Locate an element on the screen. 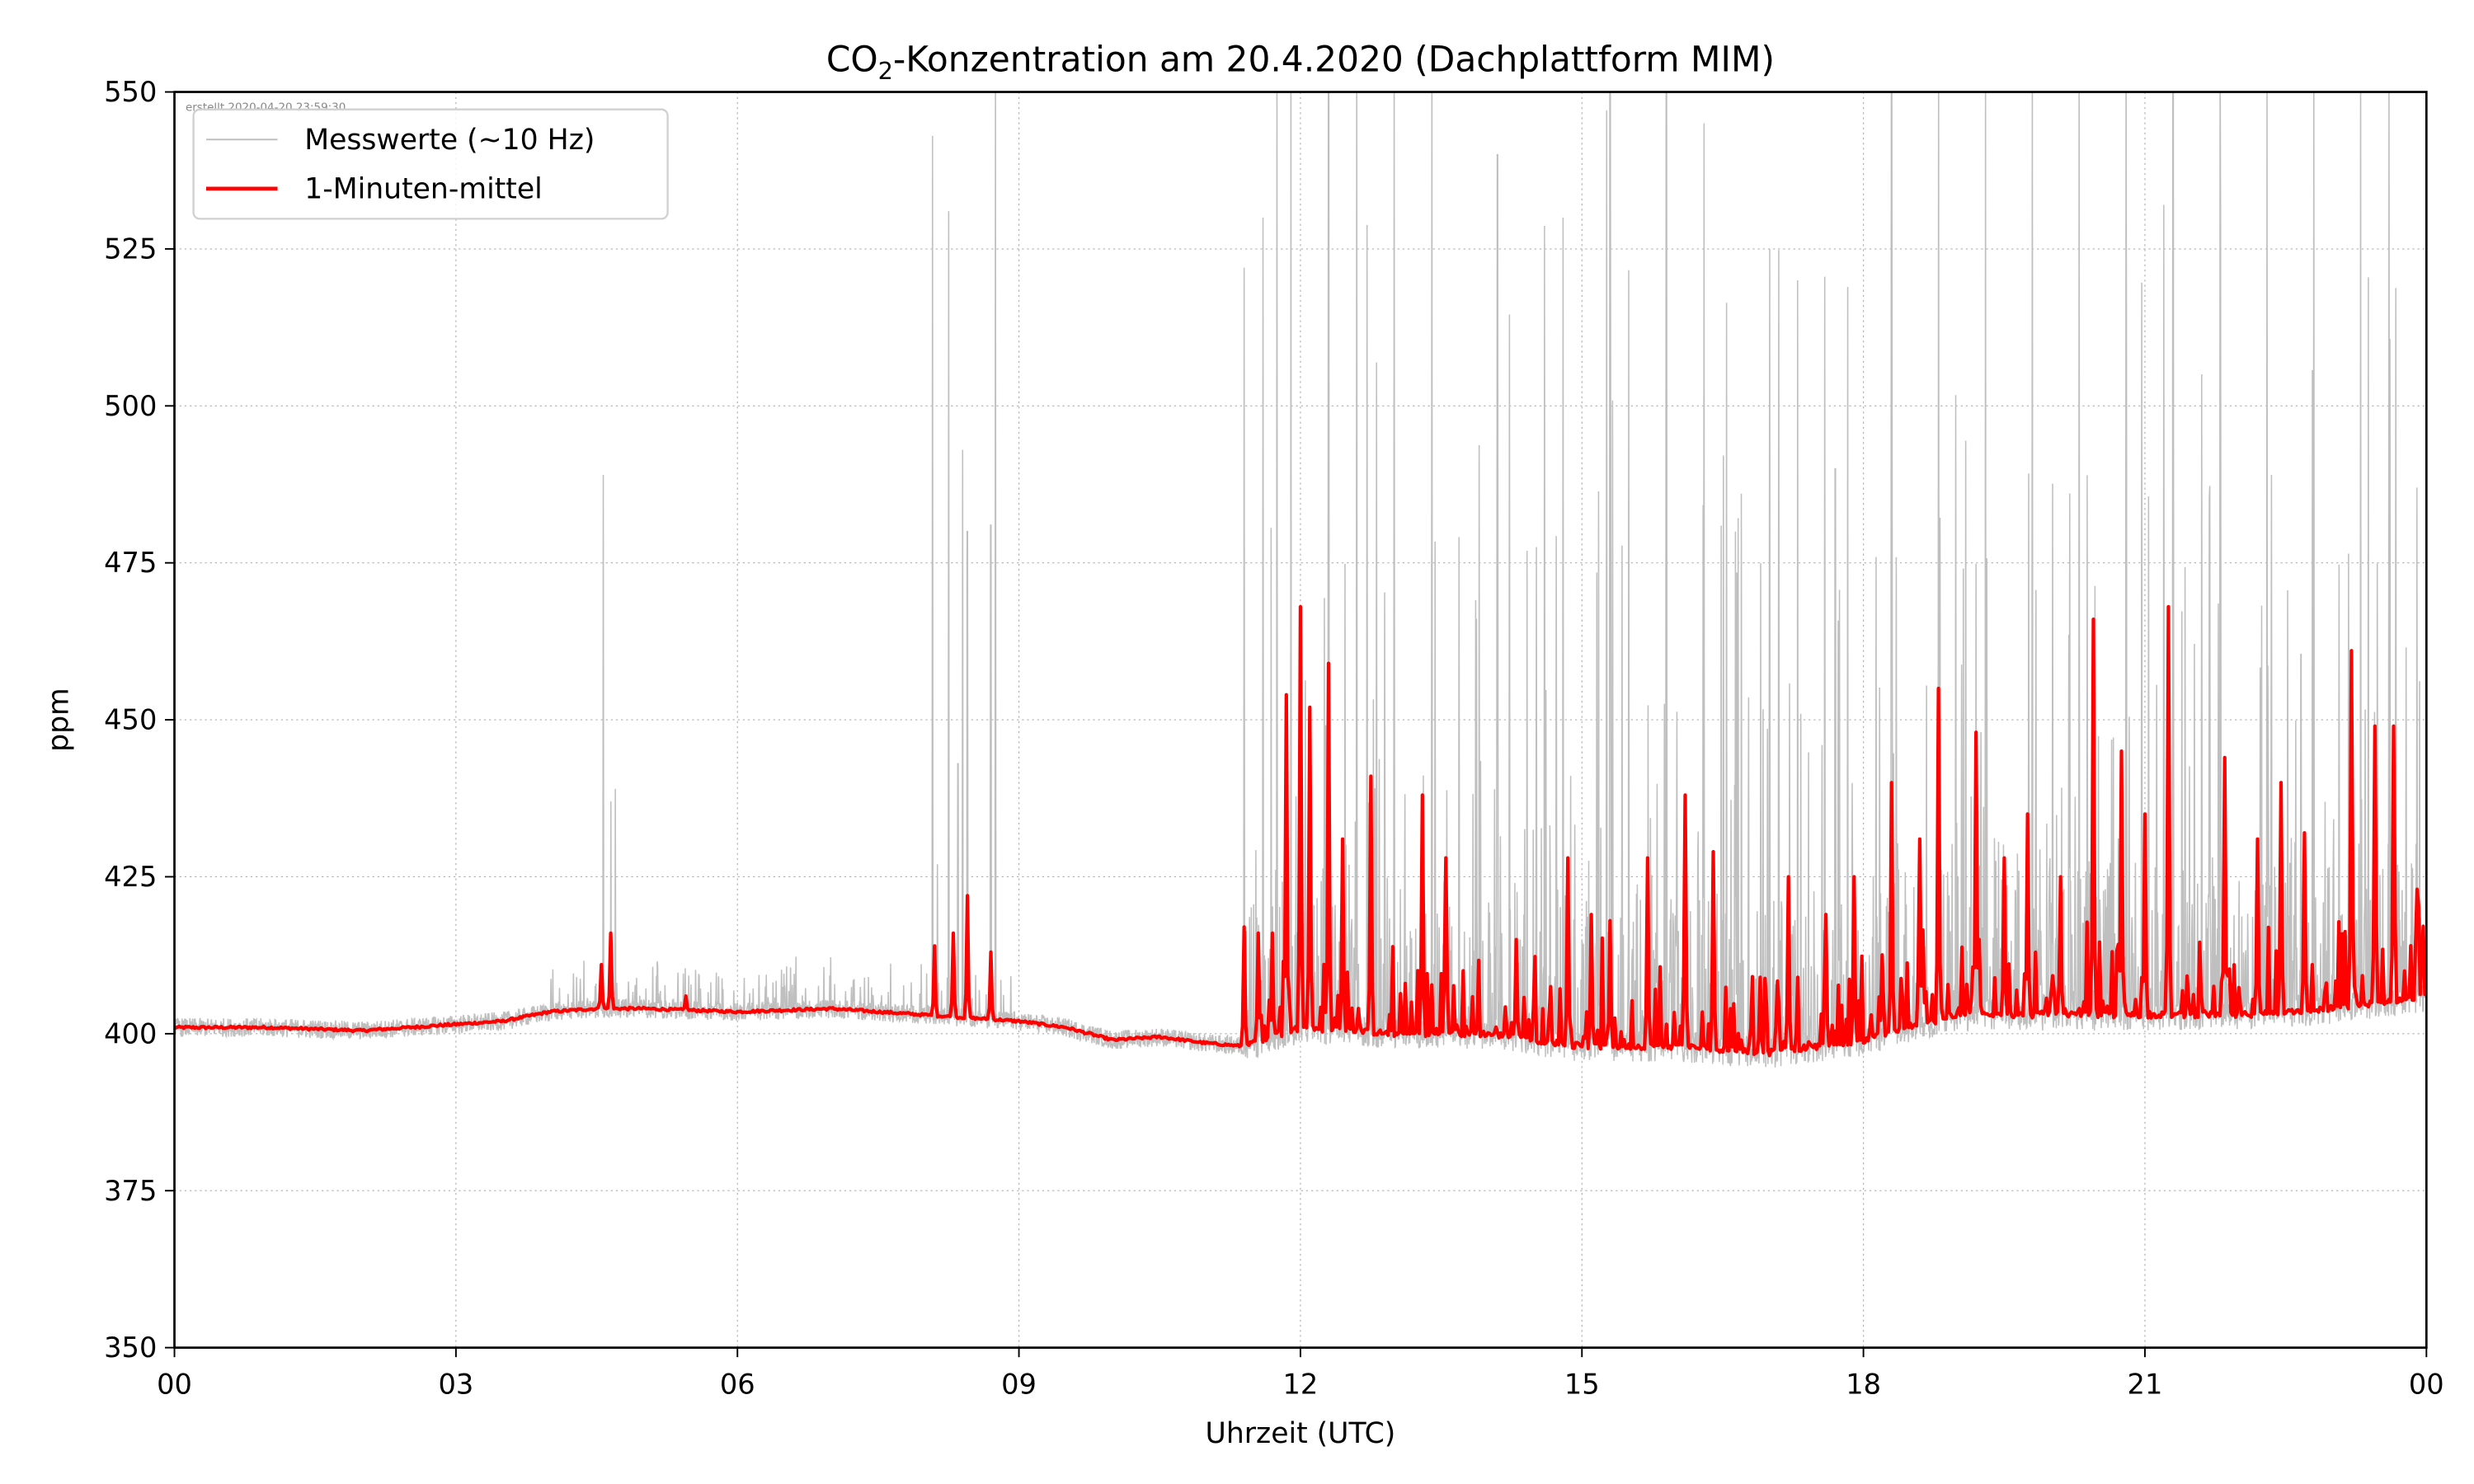 Image resolution: width=2474 pixels, height=1484 pixels. title-subscript: 2 is located at coordinates (885, 71).